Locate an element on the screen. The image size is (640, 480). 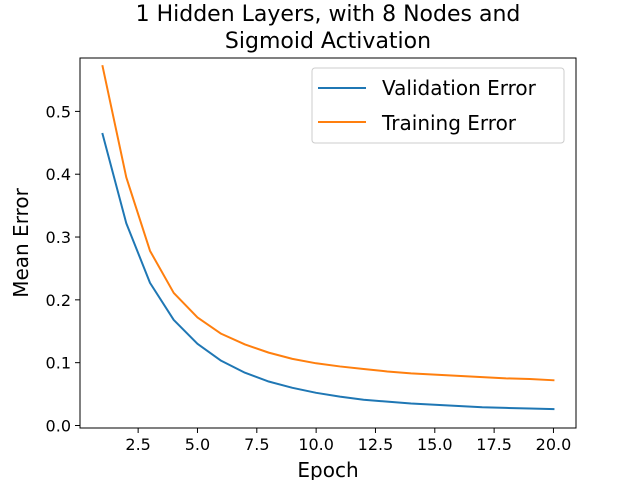
y-axis-label: Mean Error is located at coordinates (21, 242).